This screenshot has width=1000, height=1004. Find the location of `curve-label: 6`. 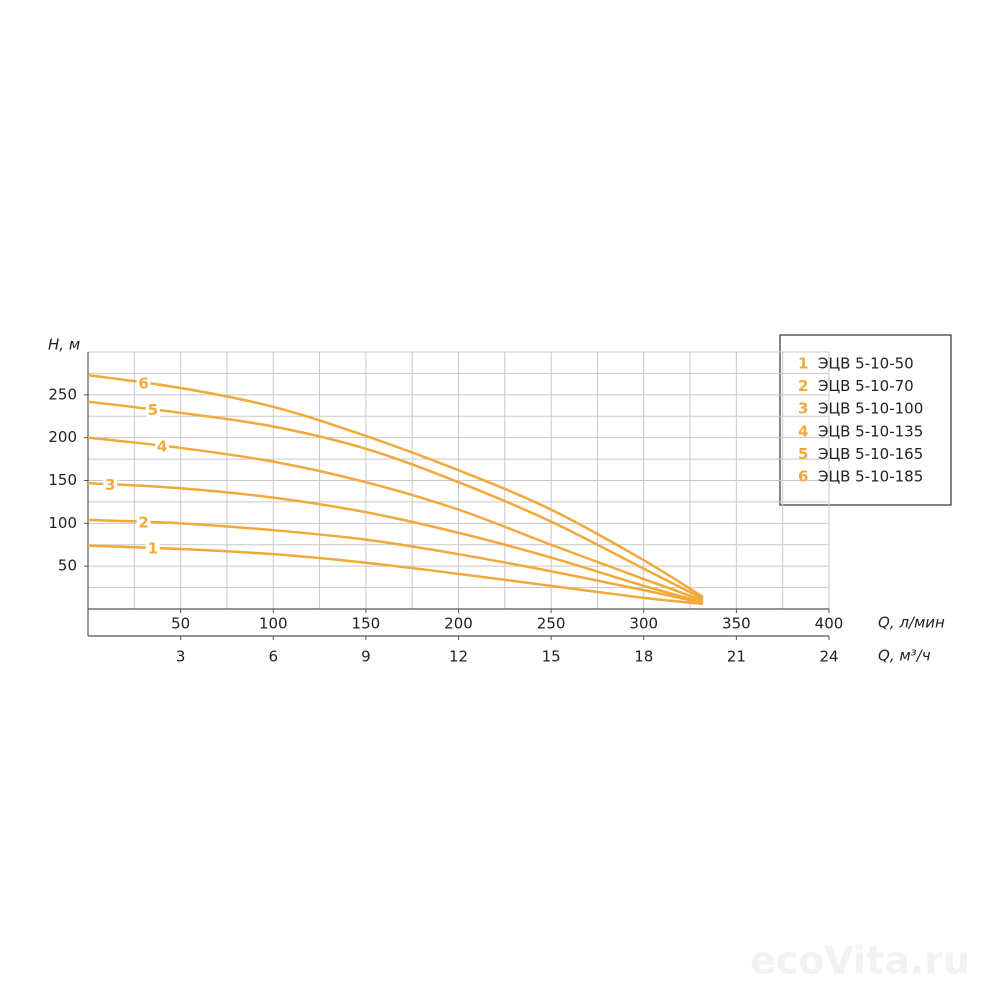

curve-label: 6 is located at coordinates (143, 383).